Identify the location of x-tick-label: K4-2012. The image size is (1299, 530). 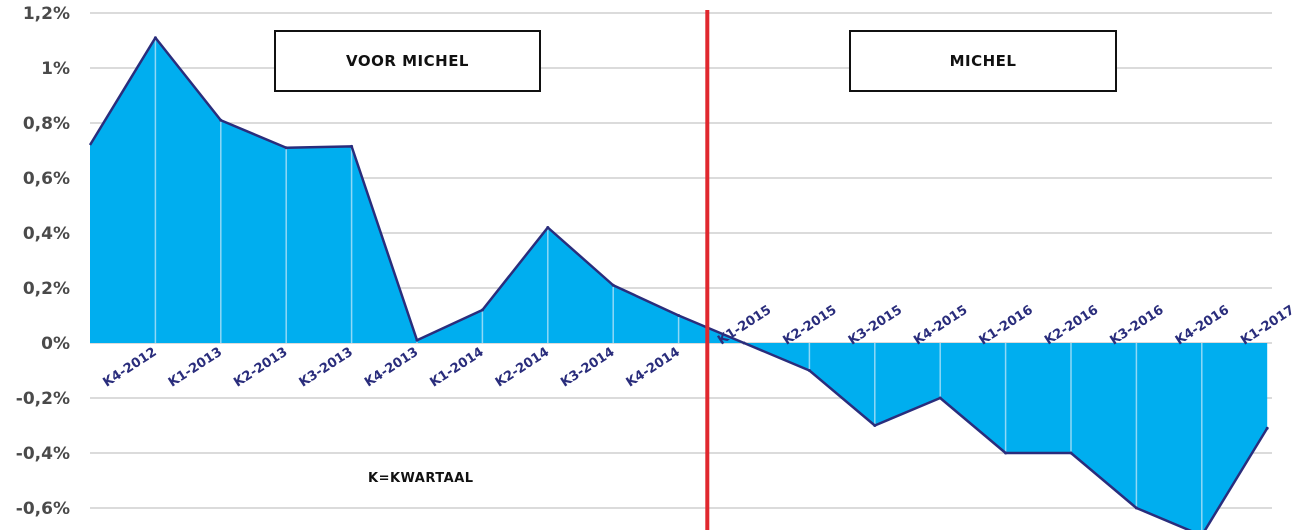
(129, 368).